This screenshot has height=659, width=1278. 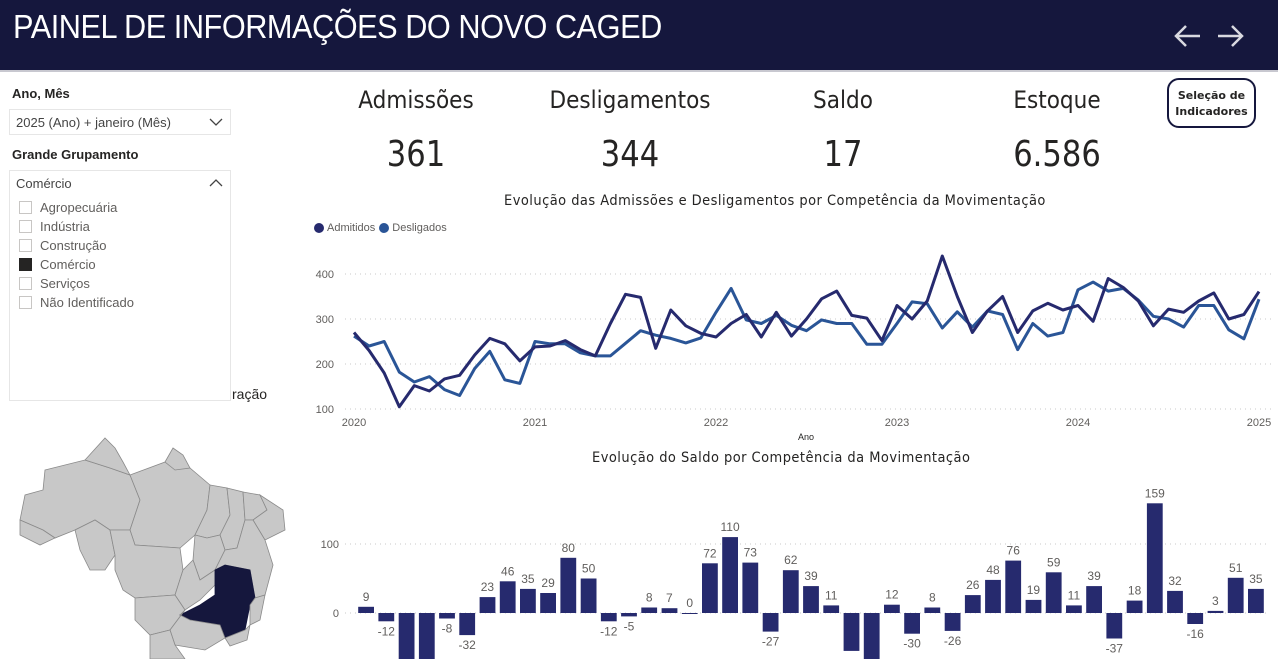 I want to click on button-line-1: Seleção de, so click(x=1211, y=95).